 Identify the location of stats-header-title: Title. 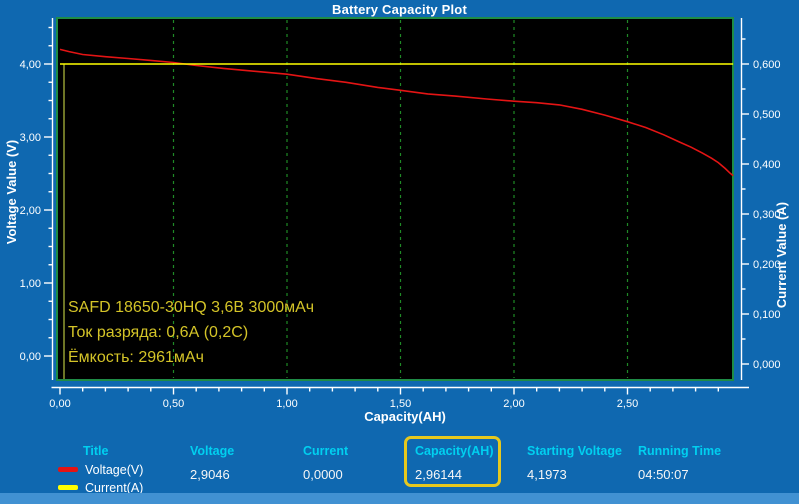
(96, 451).